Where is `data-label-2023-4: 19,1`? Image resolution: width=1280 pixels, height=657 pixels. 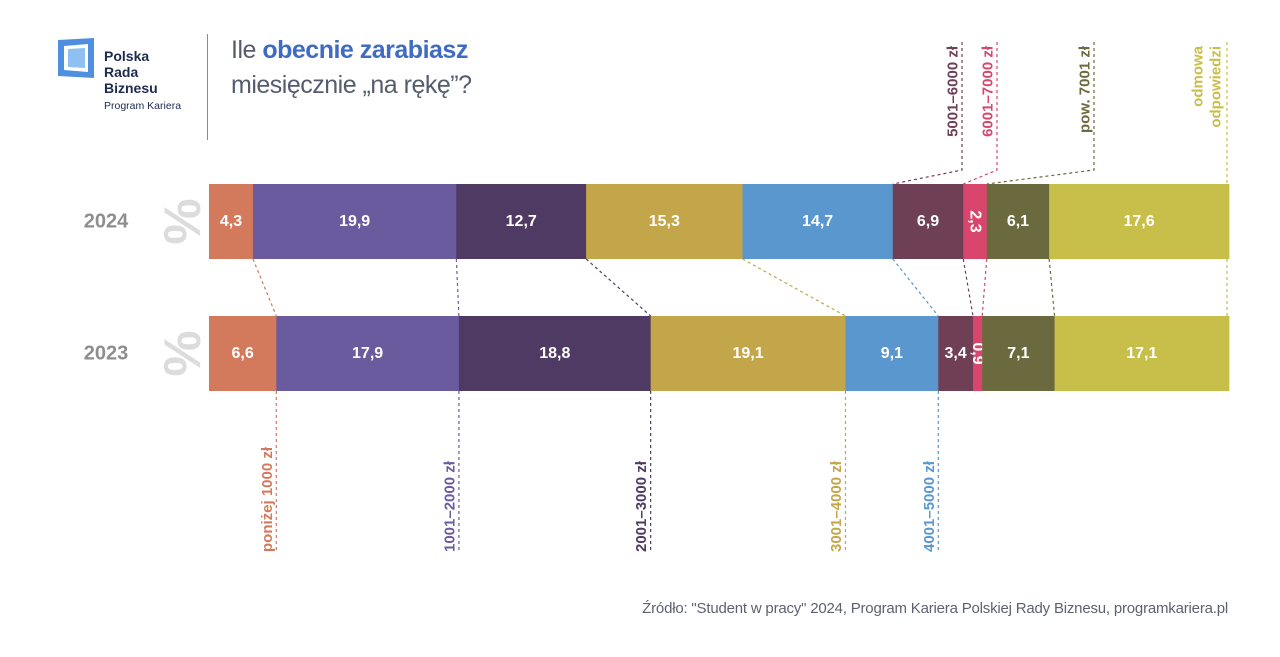
data-label-2023-4: 19,1 is located at coordinates (747, 353).